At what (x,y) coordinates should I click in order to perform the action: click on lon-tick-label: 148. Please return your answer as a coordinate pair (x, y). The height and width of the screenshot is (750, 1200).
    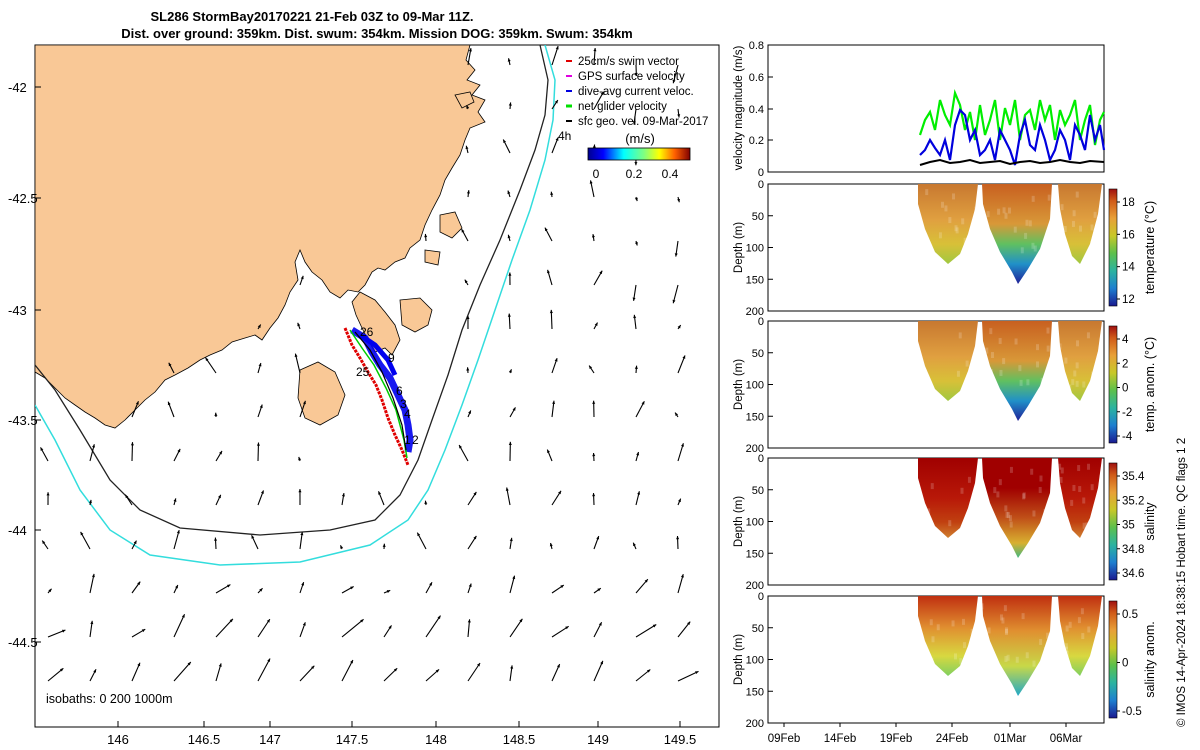
    Looking at the image, I should click on (436, 739).